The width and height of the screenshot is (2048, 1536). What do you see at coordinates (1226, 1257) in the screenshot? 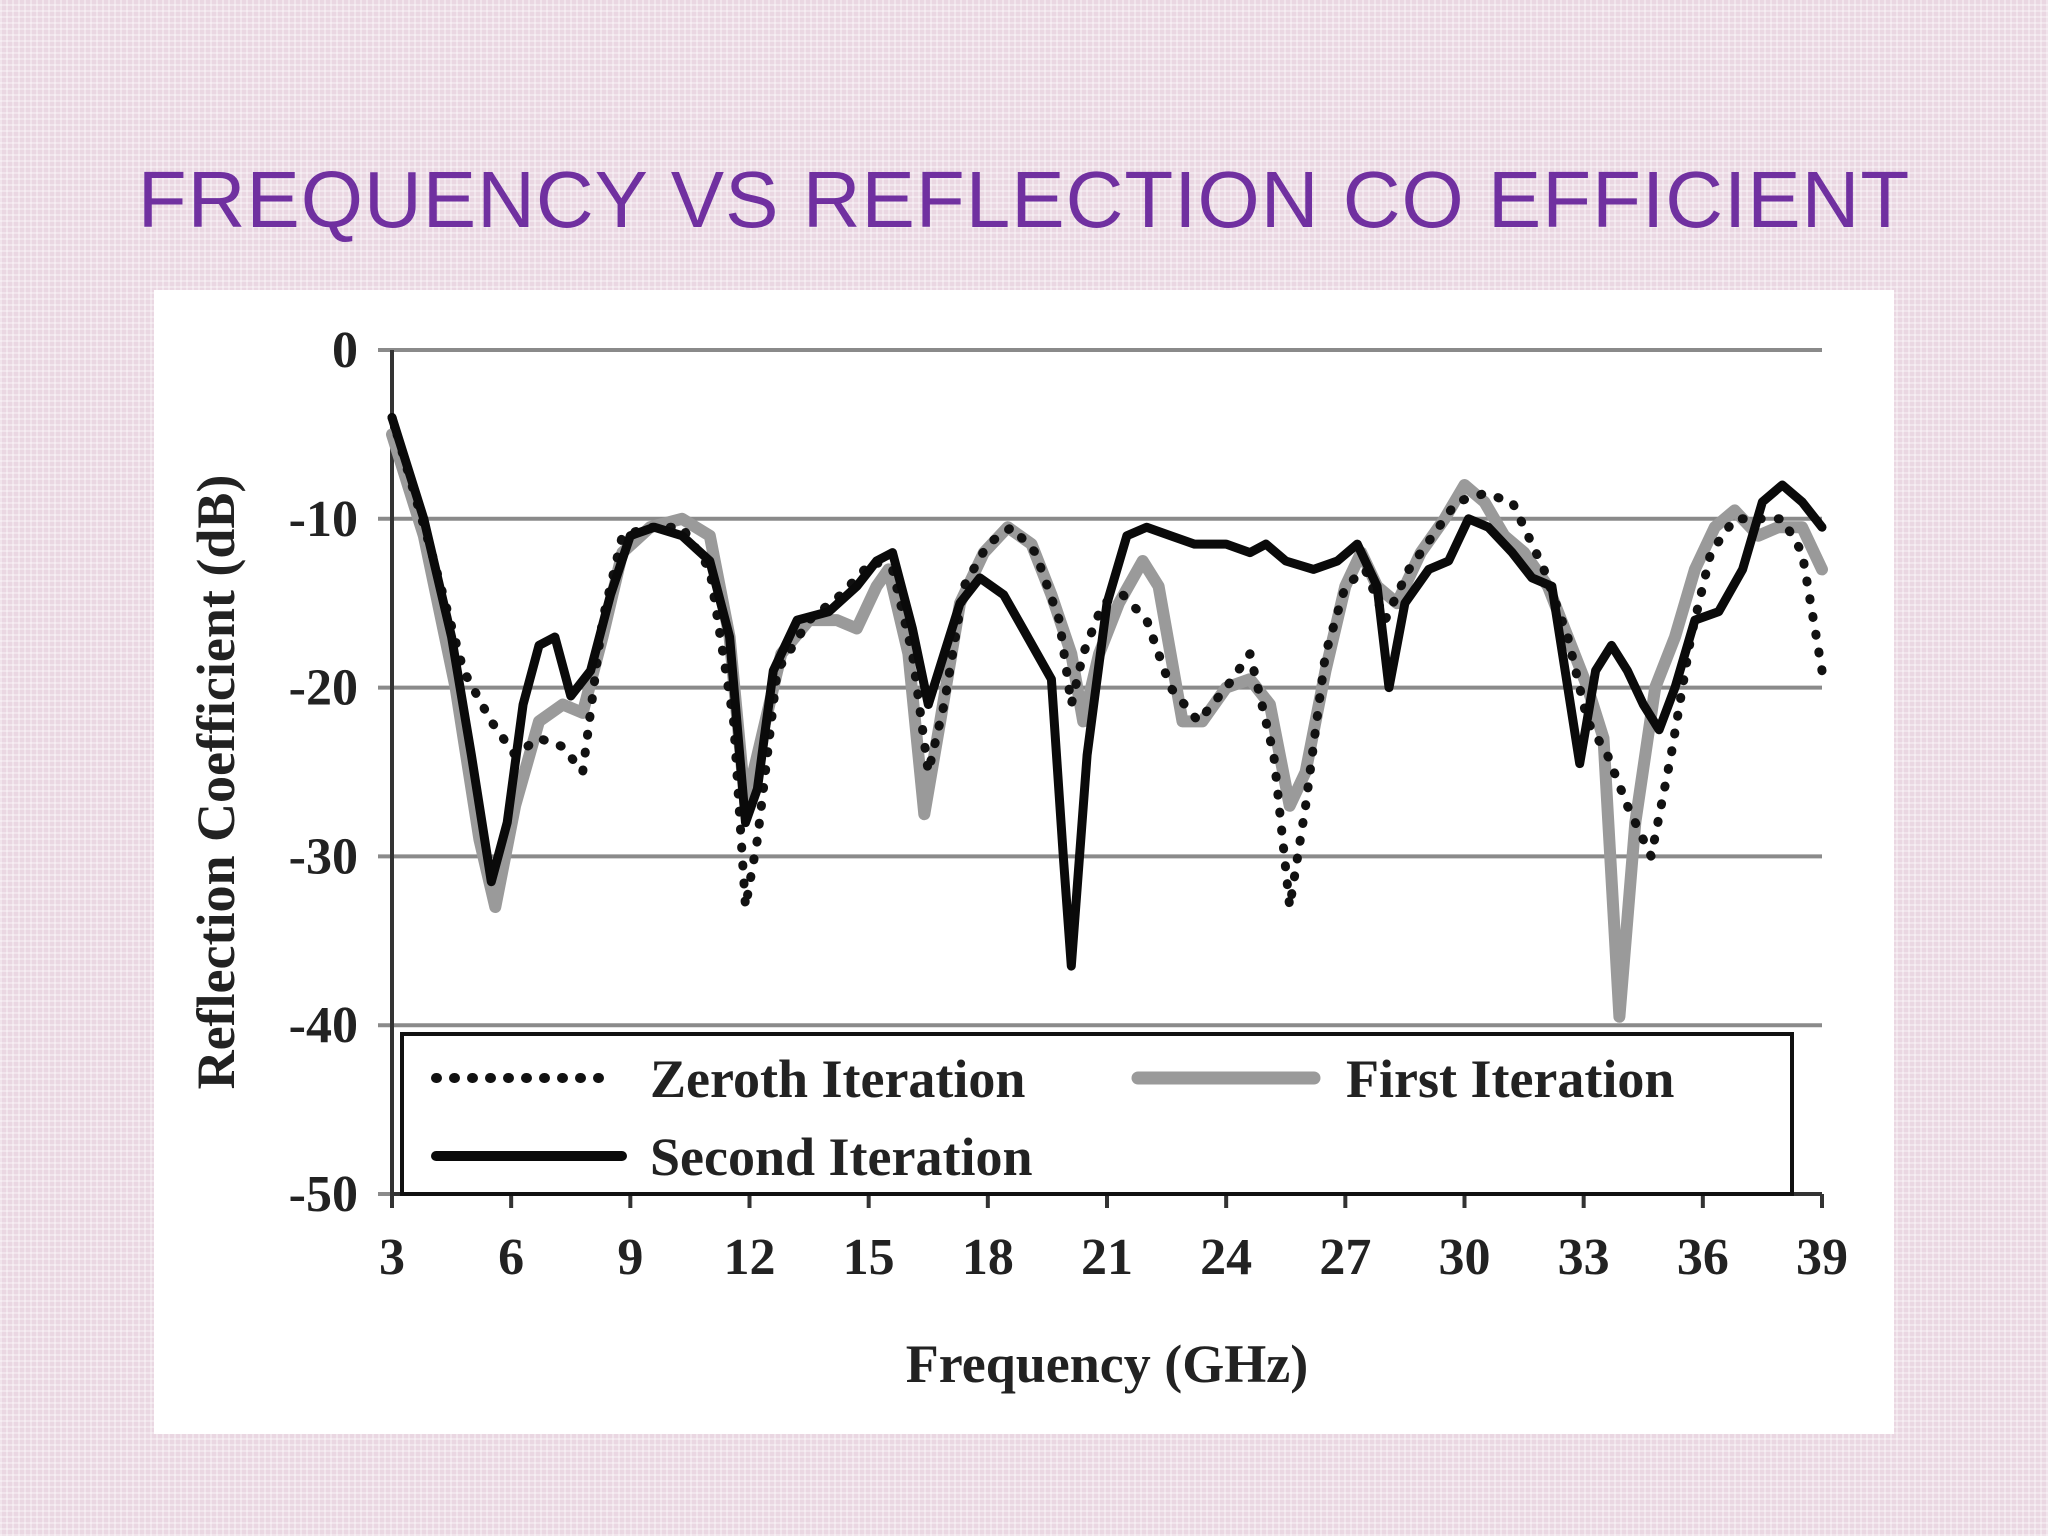
I see `x-tick-label: 24` at bounding box center [1226, 1257].